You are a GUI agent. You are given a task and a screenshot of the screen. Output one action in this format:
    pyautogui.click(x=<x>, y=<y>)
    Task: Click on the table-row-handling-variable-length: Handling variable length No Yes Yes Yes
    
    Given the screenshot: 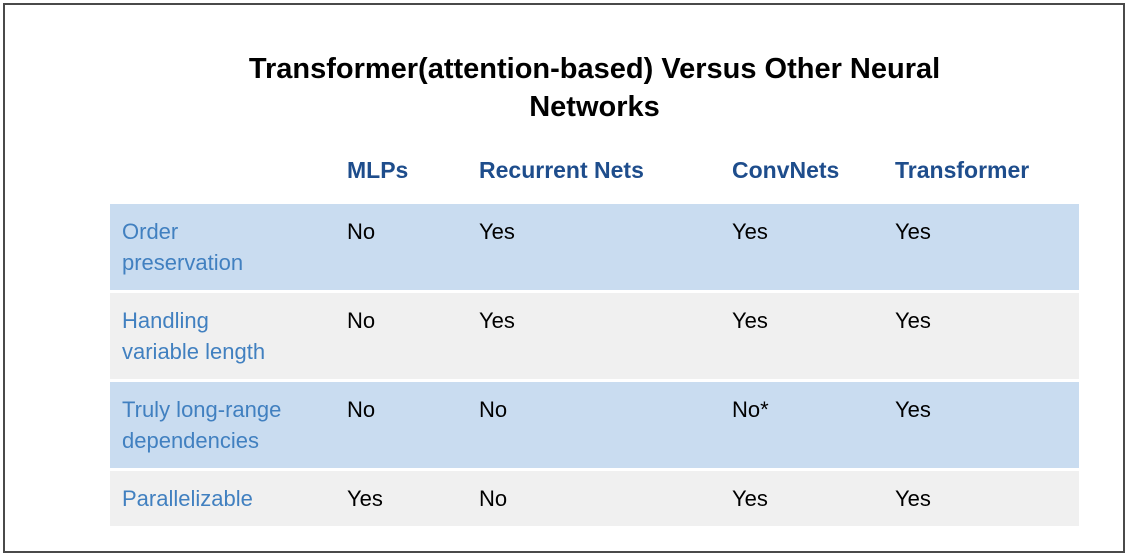 What is the action you would take?
    pyautogui.click(x=594, y=336)
    